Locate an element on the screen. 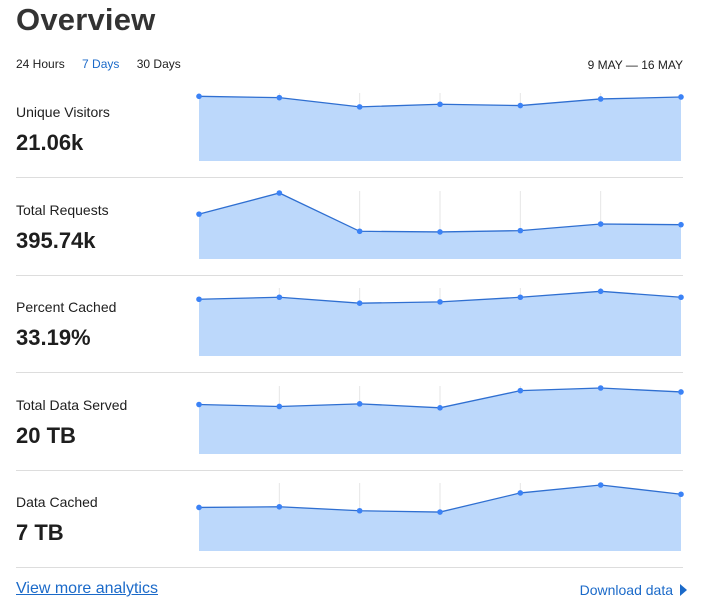 The height and width of the screenshot is (613, 703). metric-label: Data Cached is located at coordinates (57, 502).